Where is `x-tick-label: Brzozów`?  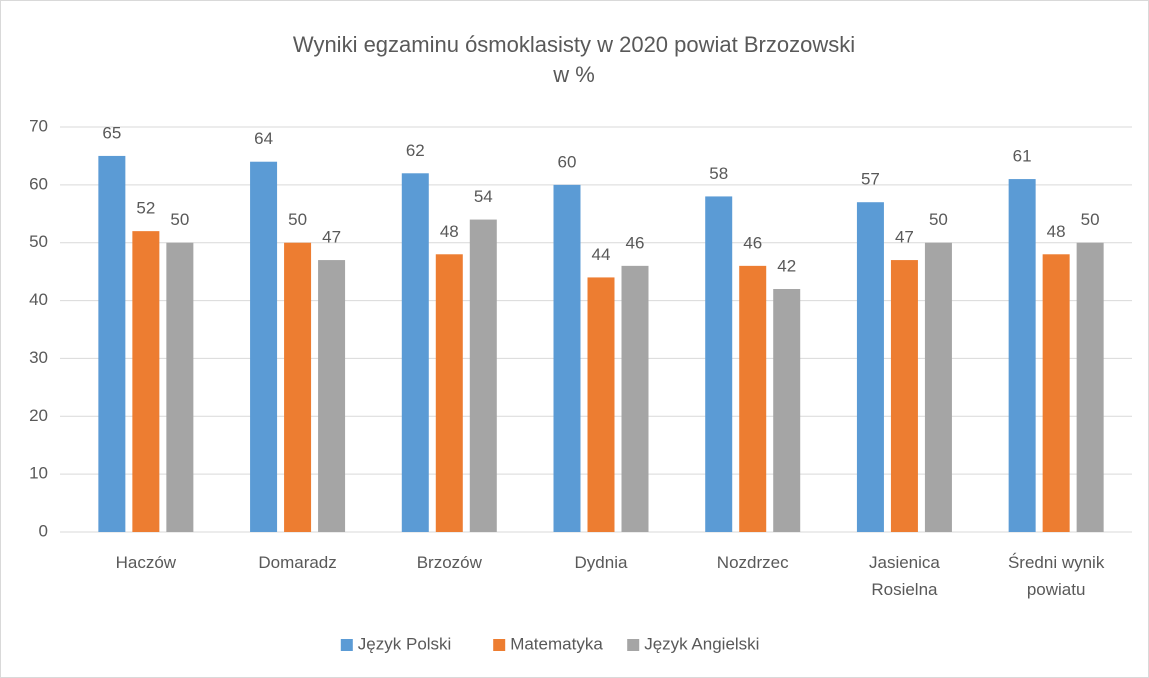 x-tick-label: Brzozów is located at coordinates (449, 562).